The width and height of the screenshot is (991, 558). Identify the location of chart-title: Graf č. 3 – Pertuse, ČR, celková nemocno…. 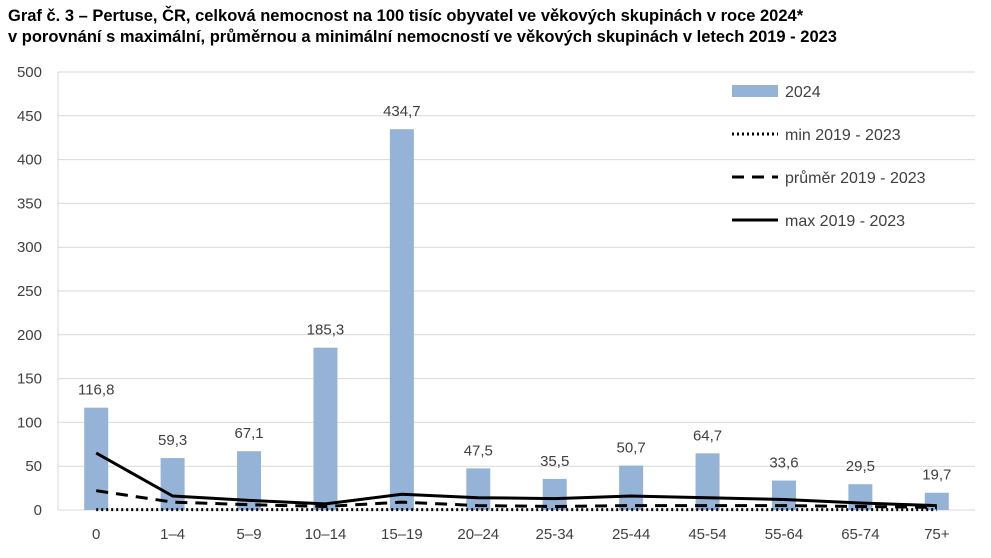
(406, 16).